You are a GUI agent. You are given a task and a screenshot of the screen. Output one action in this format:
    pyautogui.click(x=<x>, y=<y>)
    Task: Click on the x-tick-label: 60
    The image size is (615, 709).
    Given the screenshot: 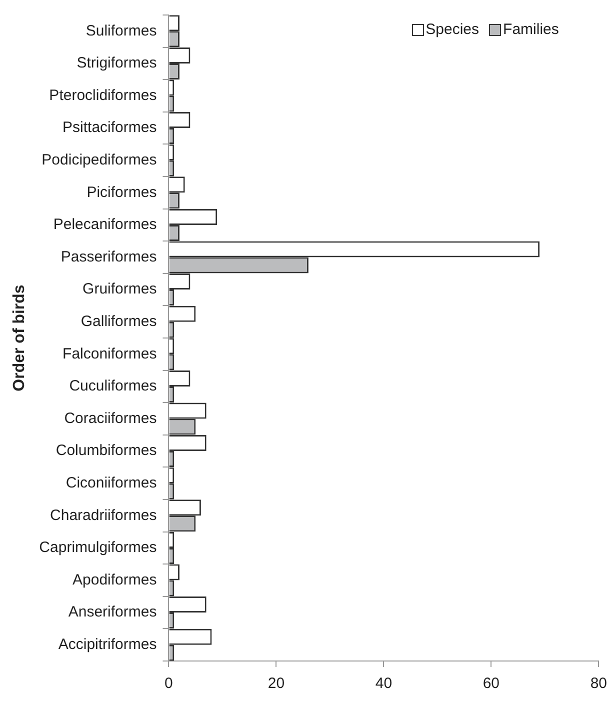 What is the action you would take?
    pyautogui.click(x=491, y=683)
    